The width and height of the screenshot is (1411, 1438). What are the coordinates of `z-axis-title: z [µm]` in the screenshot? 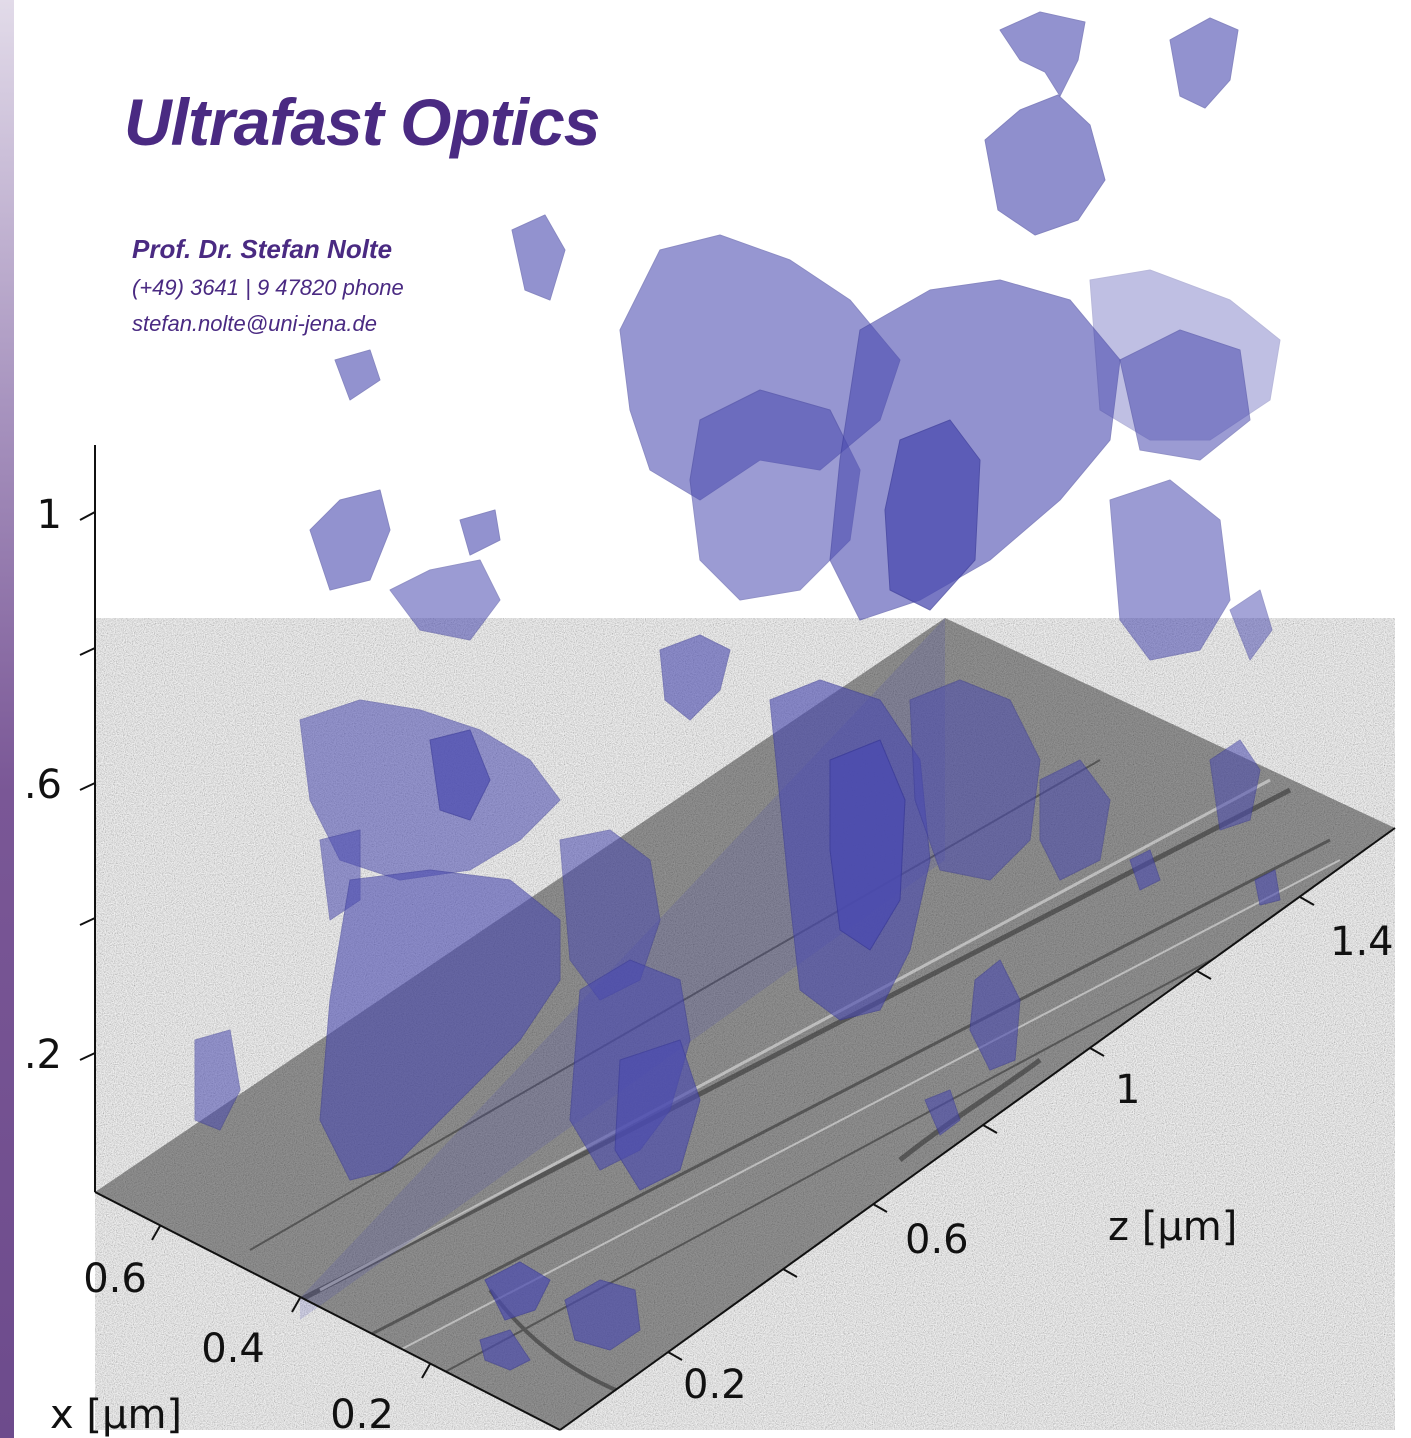 It's located at (1172, 1227).